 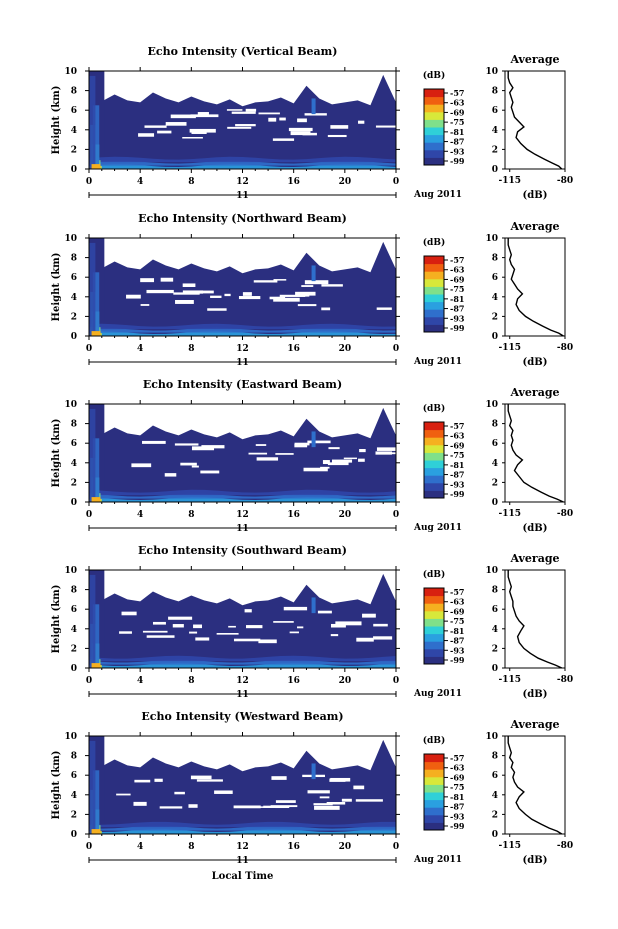 What do you see at coordinates (242, 619) in the screenshot?
I see `heatmap` at bounding box center [242, 619].